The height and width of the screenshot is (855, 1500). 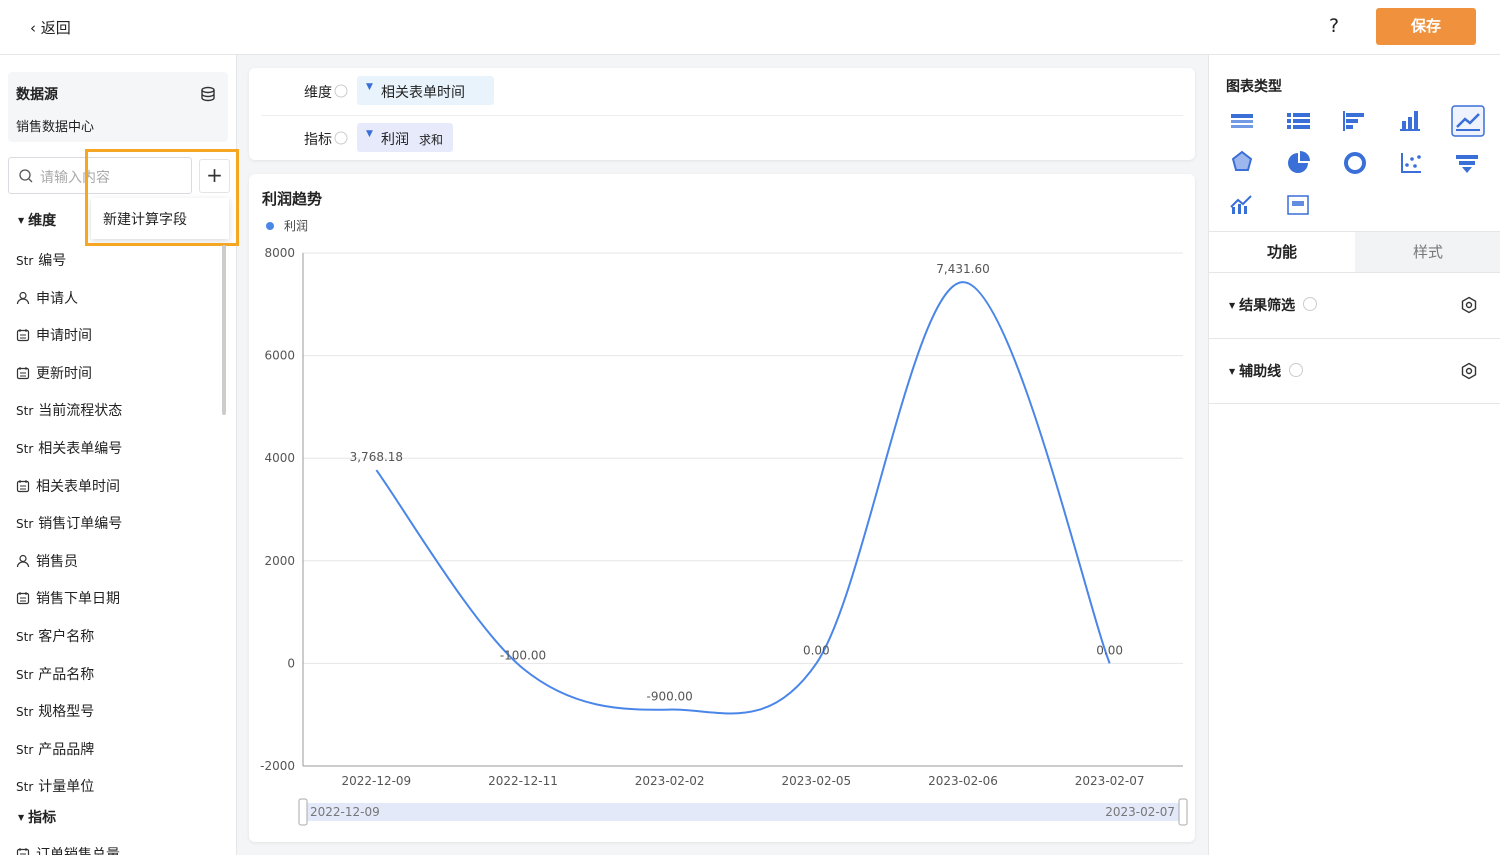 What do you see at coordinates (1110, 781) in the screenshot?
I see `x-tick-label: 2023-02-07` at bounding box center [1110, 781].